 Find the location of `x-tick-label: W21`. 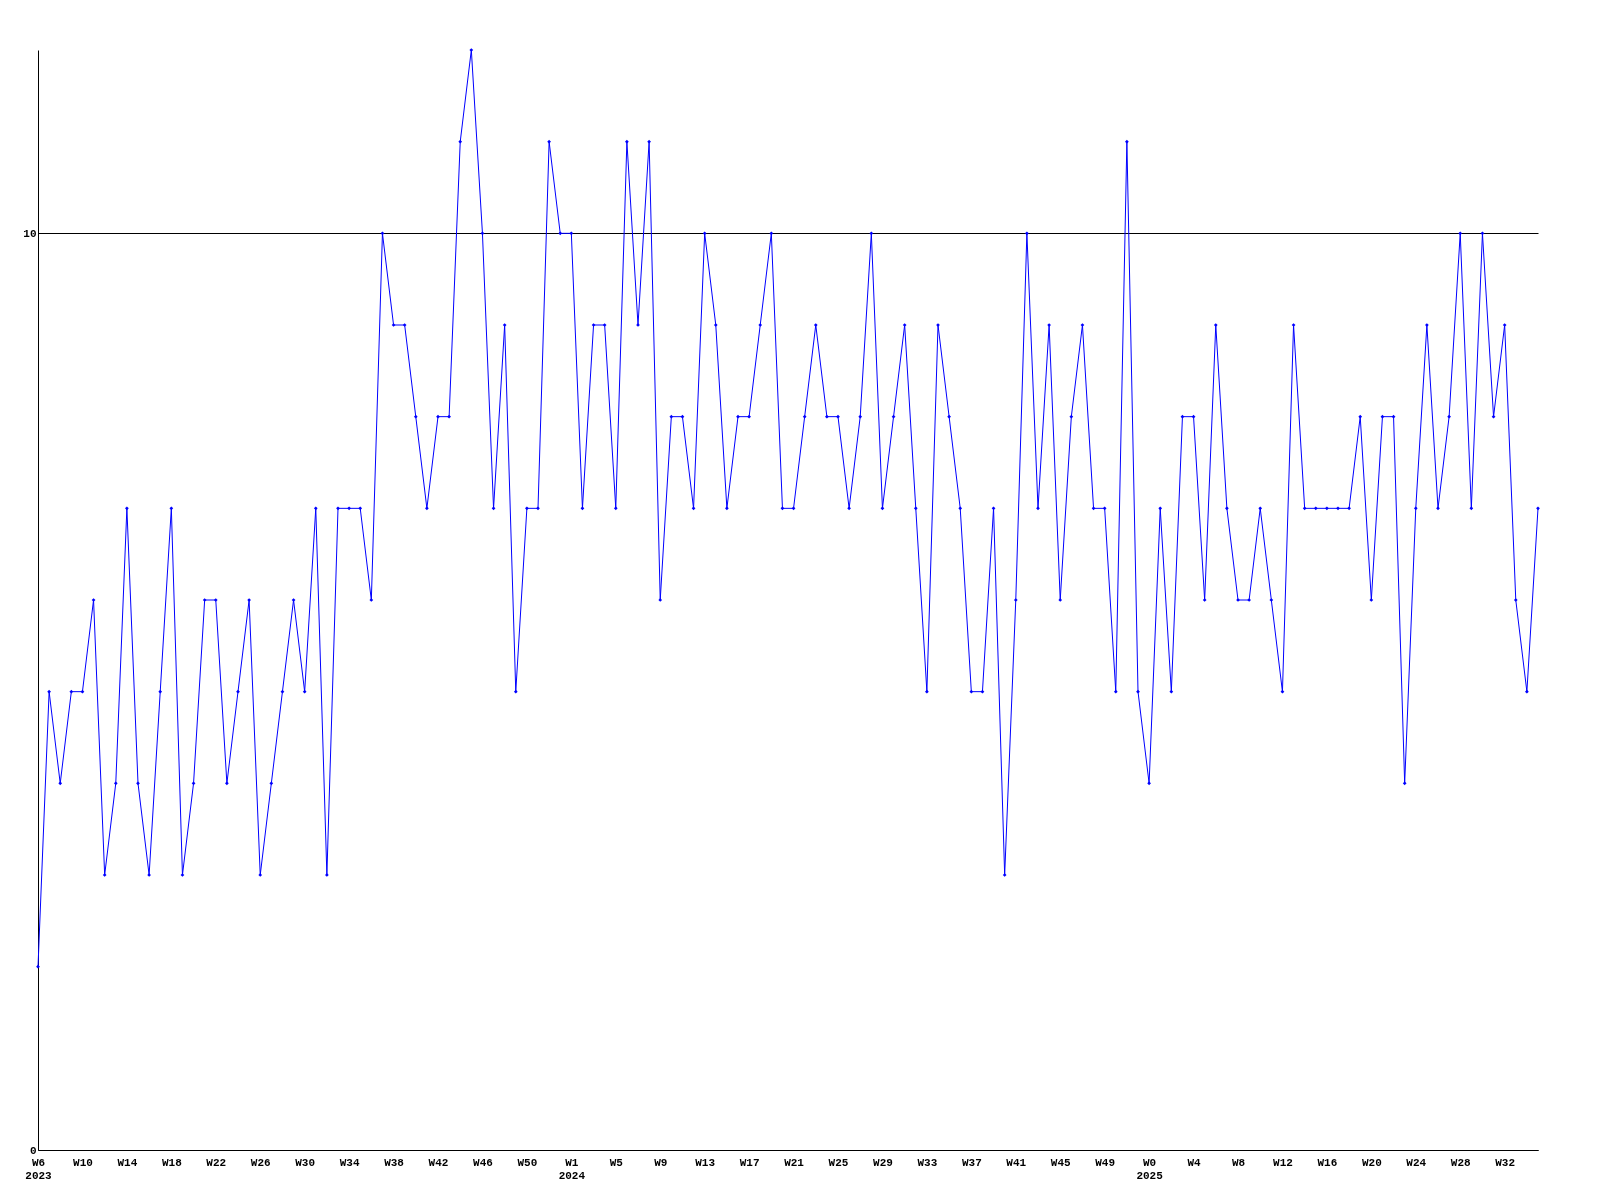

x-tick-label: W21 is located at coordinates (794, 1162).